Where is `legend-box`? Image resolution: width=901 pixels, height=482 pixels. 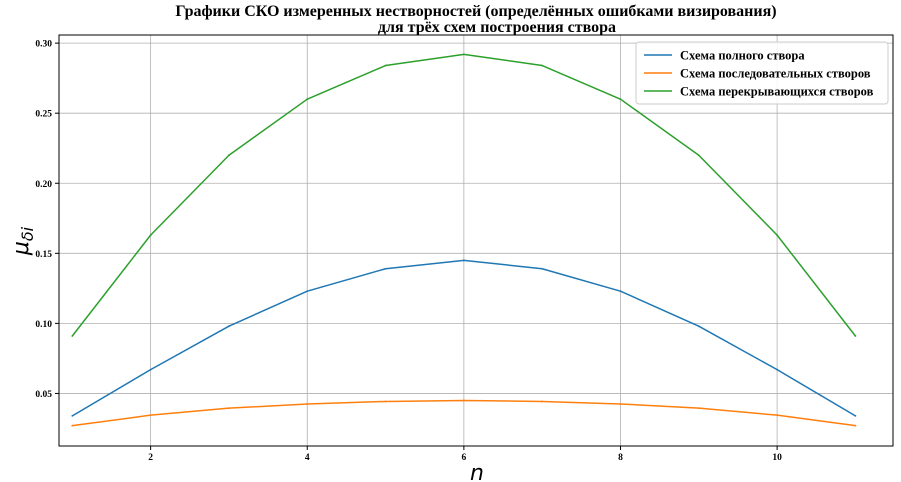
legend-box is located at coordinates (762, 73).